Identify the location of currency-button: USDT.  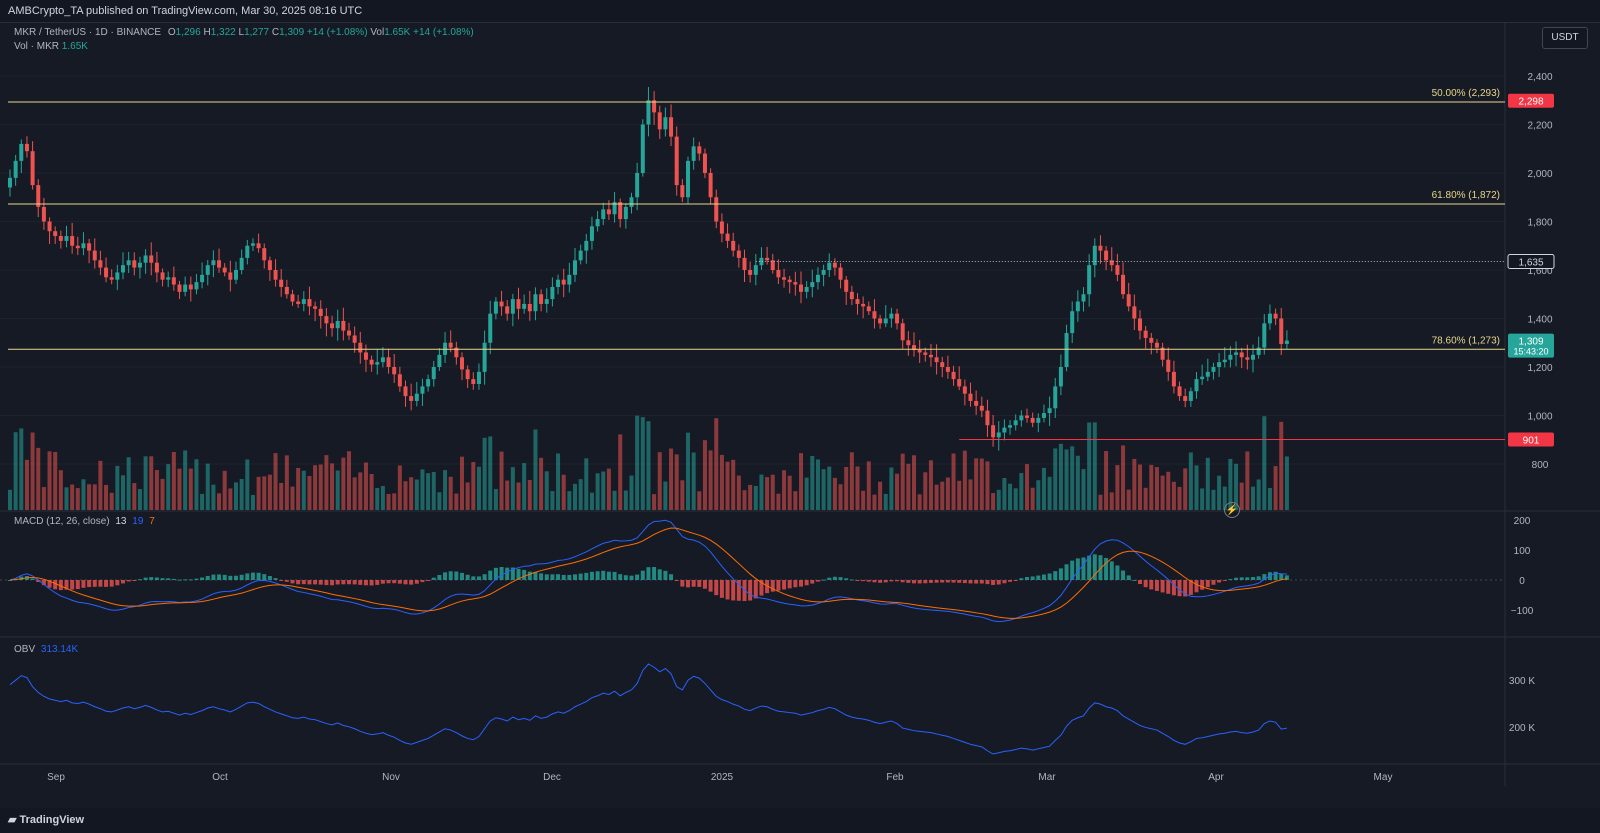
(1565, 38).